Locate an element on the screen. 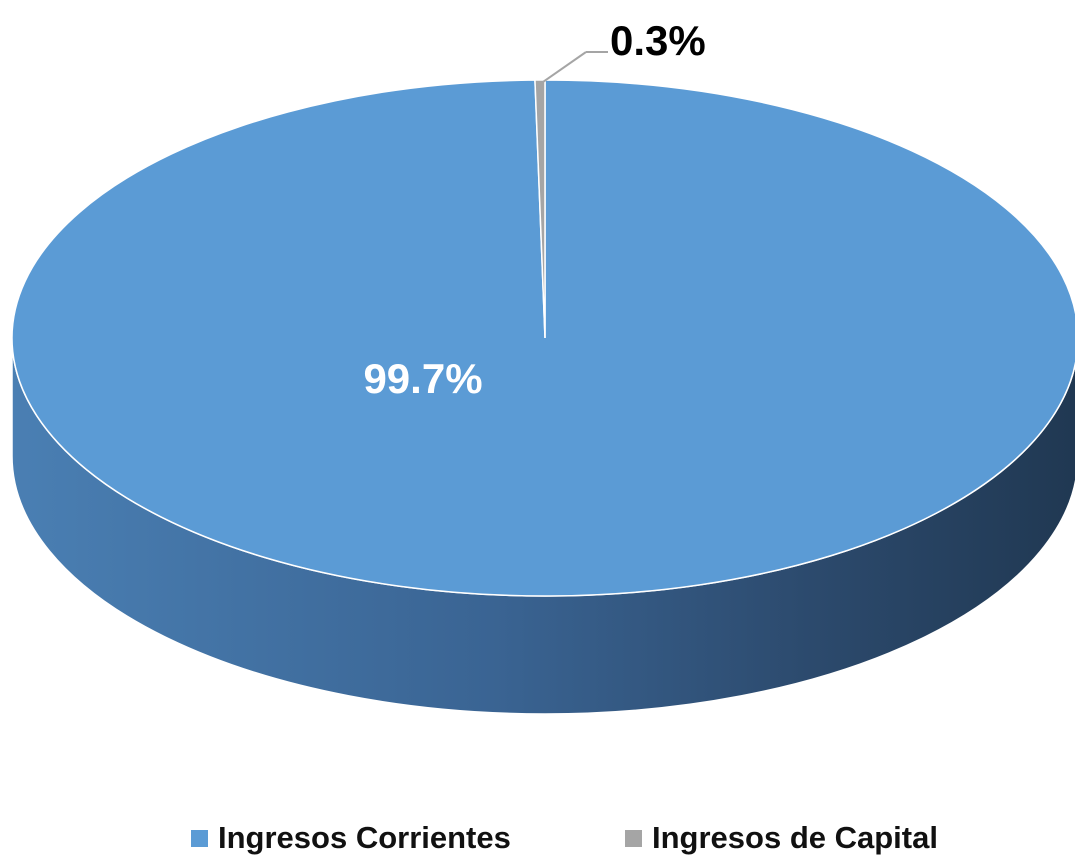 Image resolution: width=1075 pixels, height=861 pixels. legend-label-ingresos-corrientes: Ingresos Corrientes is located at coordinates (364, 837).